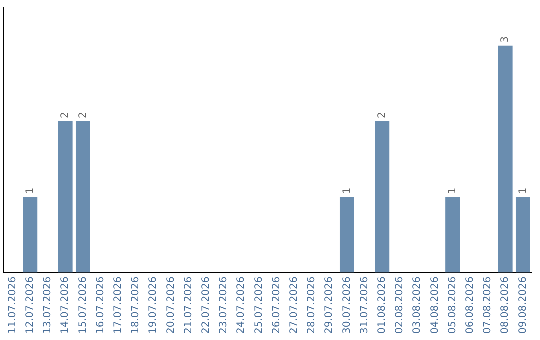  Describe the element at coordinates (523, 305) in the screenshot. I see `x-tick-label: 09.08.2026` at that location.